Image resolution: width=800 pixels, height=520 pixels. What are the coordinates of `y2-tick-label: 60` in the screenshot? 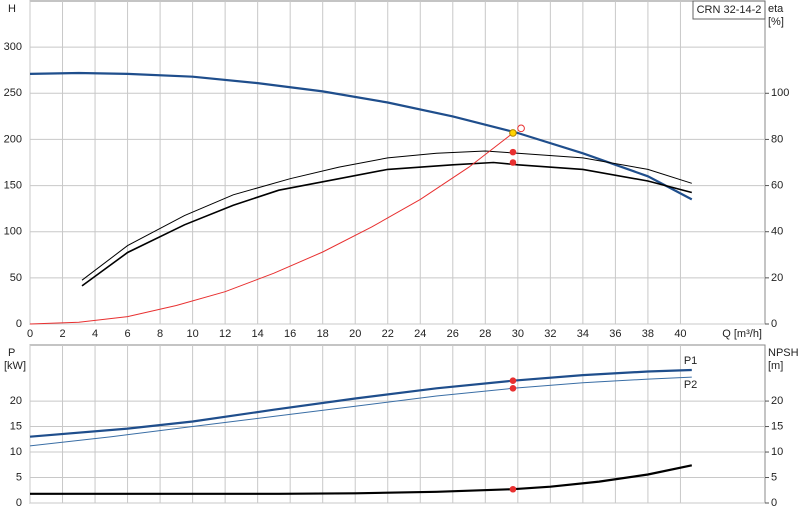 It's located at (777, 185).